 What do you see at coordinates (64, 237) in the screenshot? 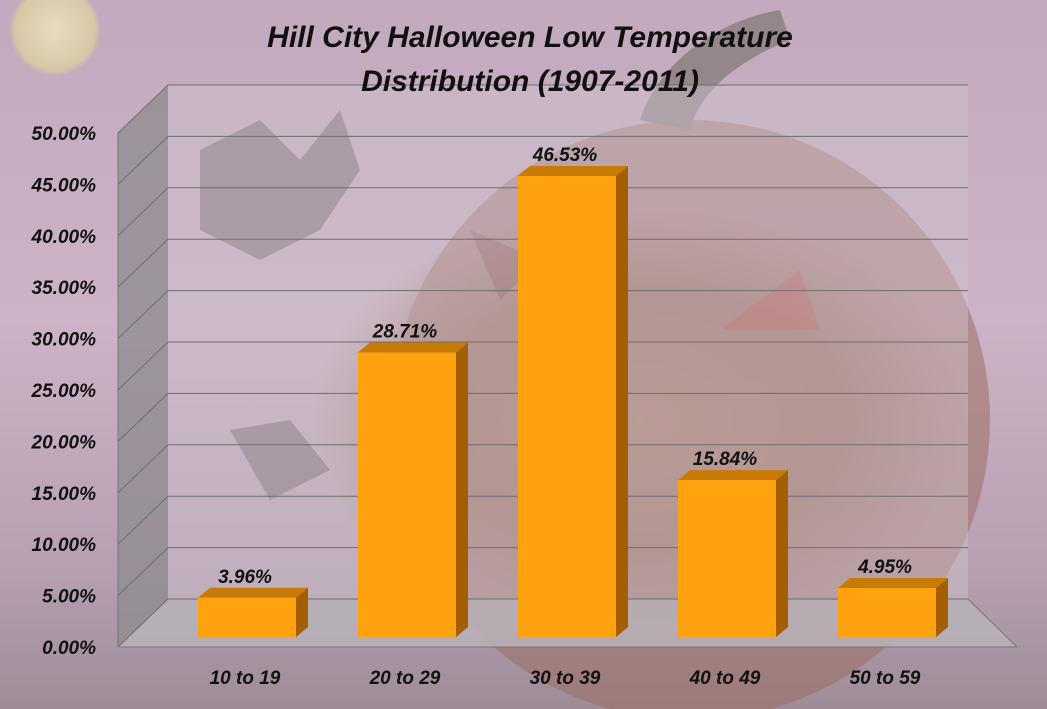
I see `y-tick-label: 40.00%` at bounding box center [64, 237].